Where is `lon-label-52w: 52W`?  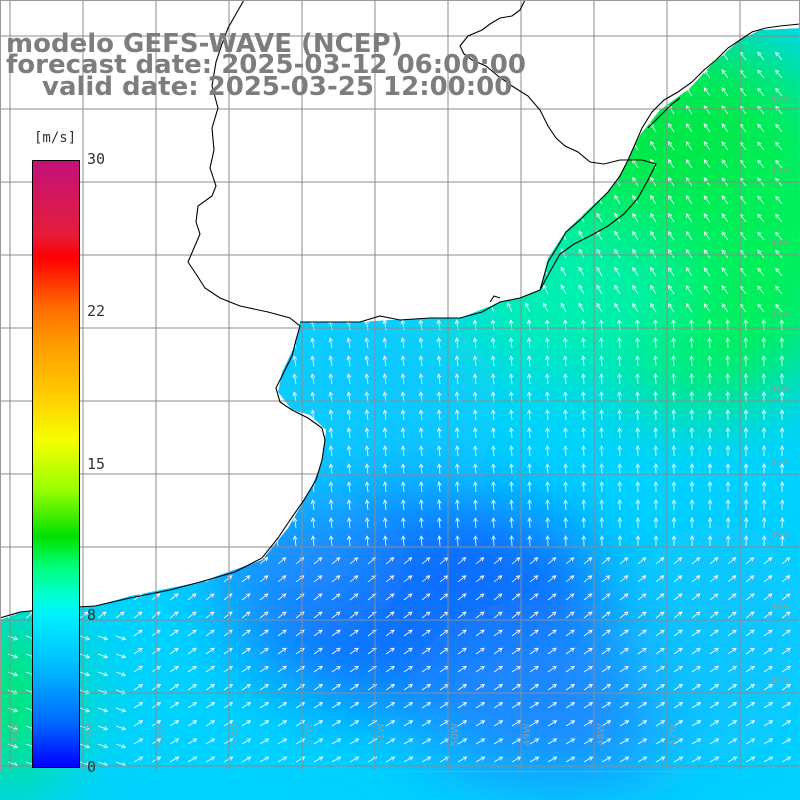 lon-label-52w: 52W is located at coordinates (309, 734).